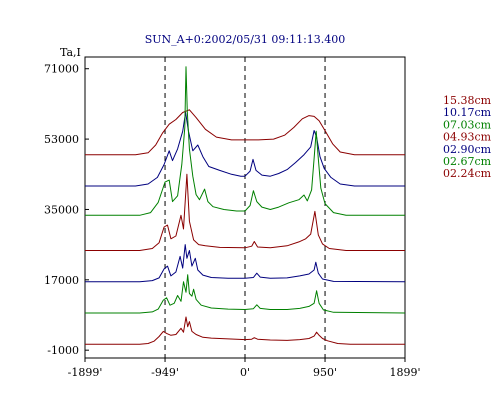 This screenshot has height=400, width=500. Describe the element at coordinates (61, 209) in the screenshot. I see `y-tick-label: 35000` at that location.